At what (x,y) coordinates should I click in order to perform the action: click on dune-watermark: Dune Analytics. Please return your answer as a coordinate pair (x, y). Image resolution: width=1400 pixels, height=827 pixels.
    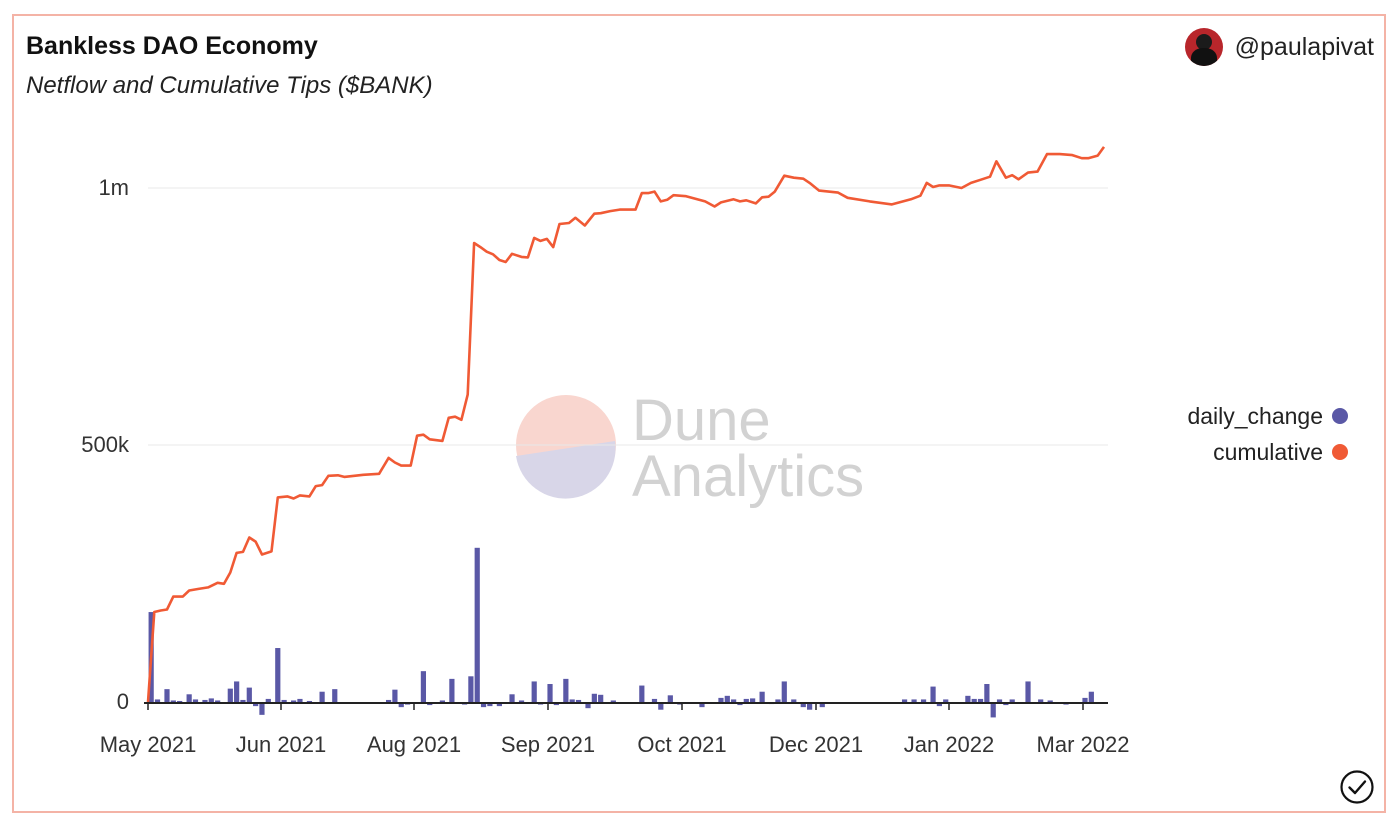
    Looking at the image, I should click on (690, 448).